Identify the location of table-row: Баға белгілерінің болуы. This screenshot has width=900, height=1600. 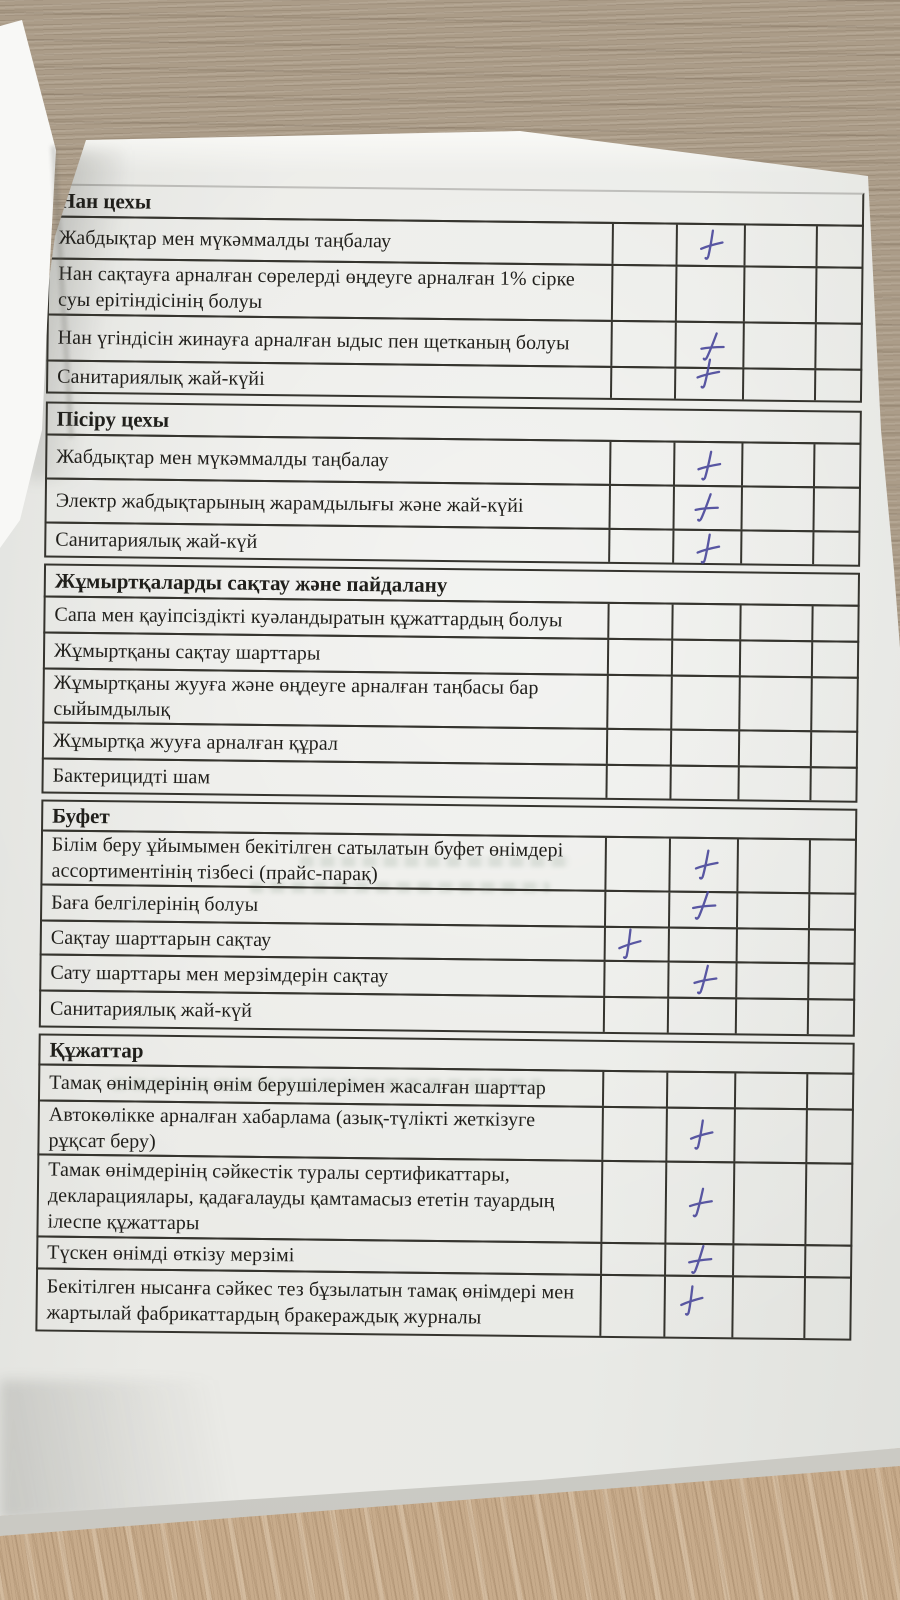
(448, 907).